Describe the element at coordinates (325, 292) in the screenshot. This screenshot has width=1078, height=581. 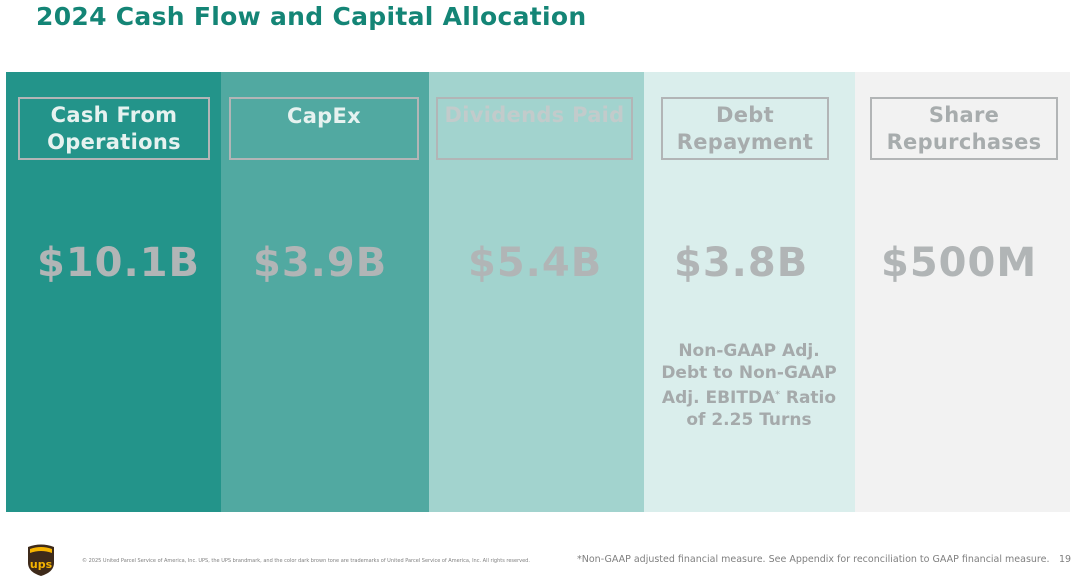
I see `column-capex: CapEx $3.9B` at that location.